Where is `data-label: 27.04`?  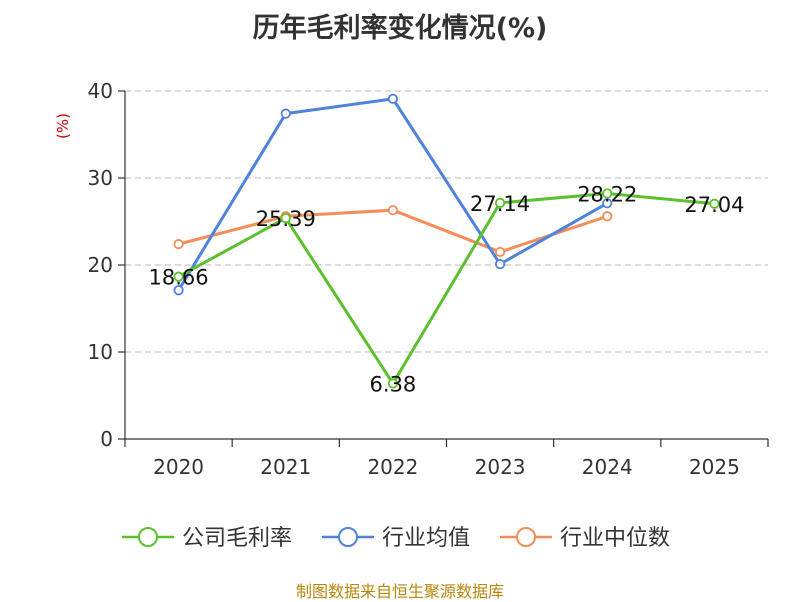 data-label: 27.04 is located at coordinates (714, 205).